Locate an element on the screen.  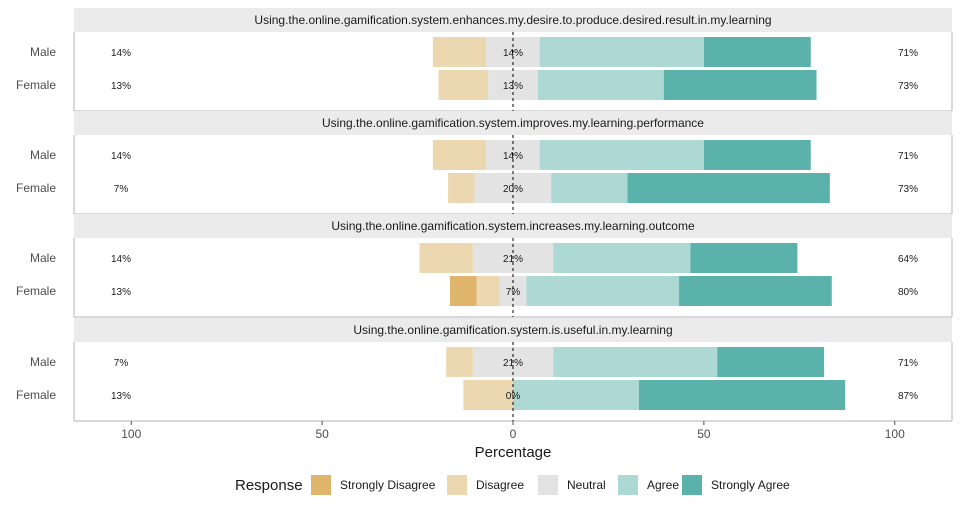
legend-title: Response is located at coordinates (269, 485).